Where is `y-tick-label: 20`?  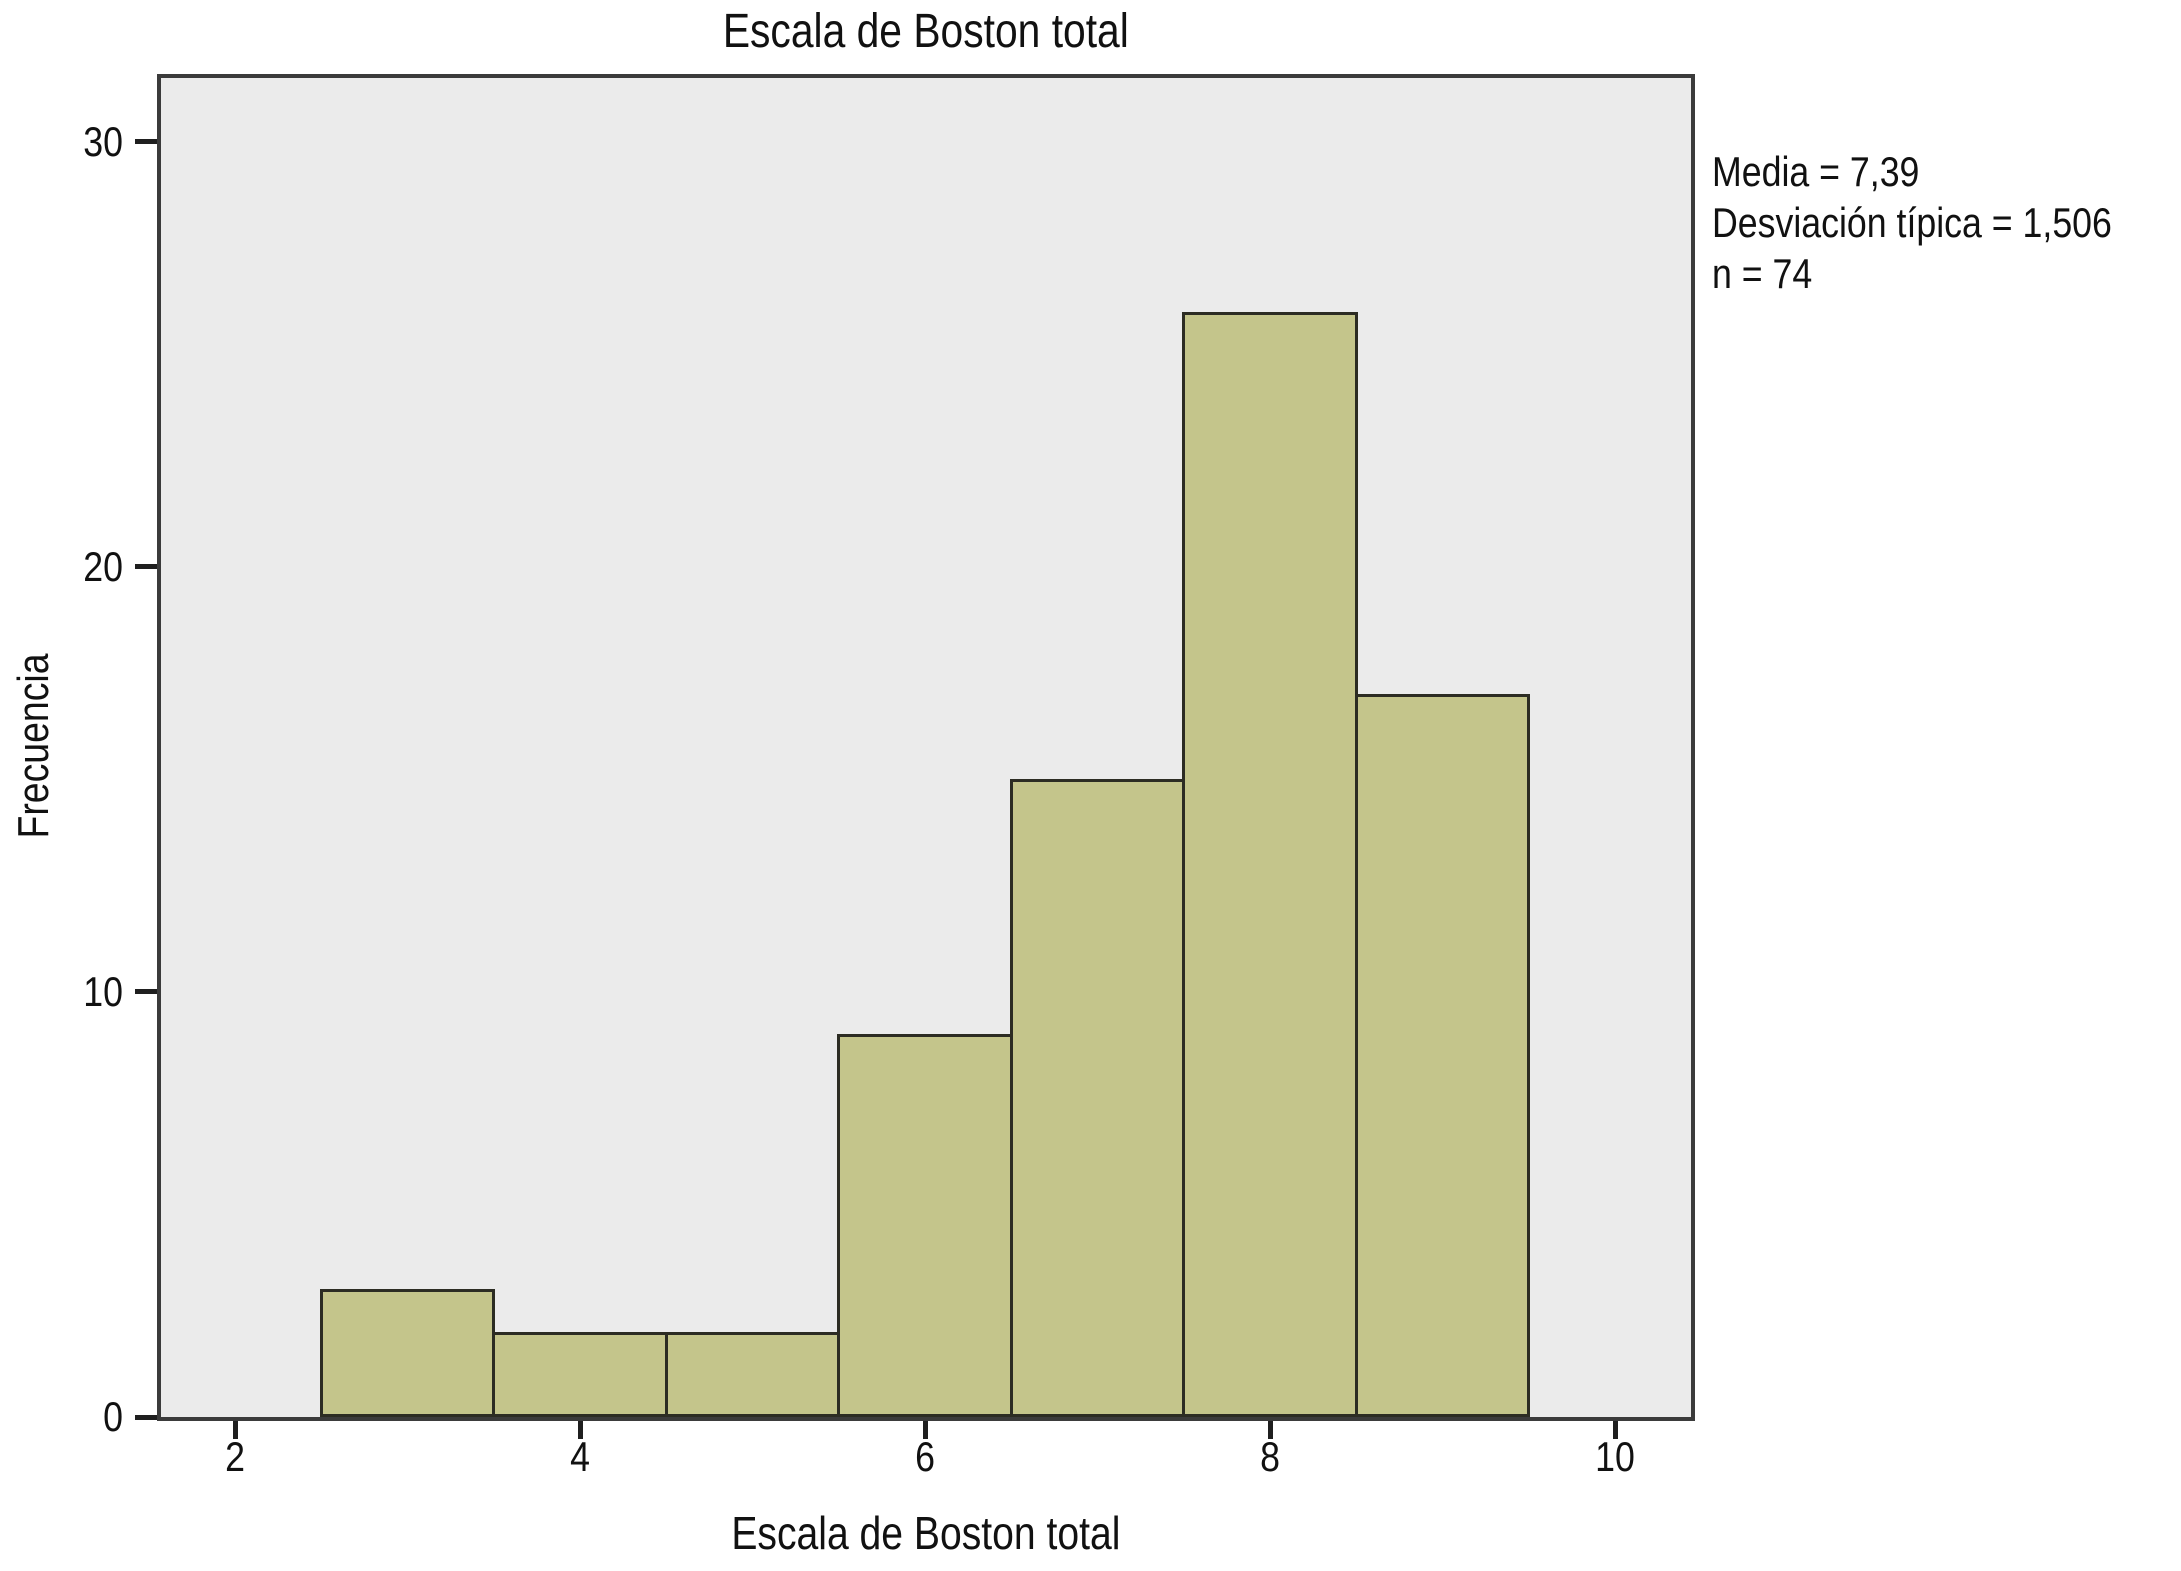
y-tick-label: 20 is located at coordinates (103, 566).